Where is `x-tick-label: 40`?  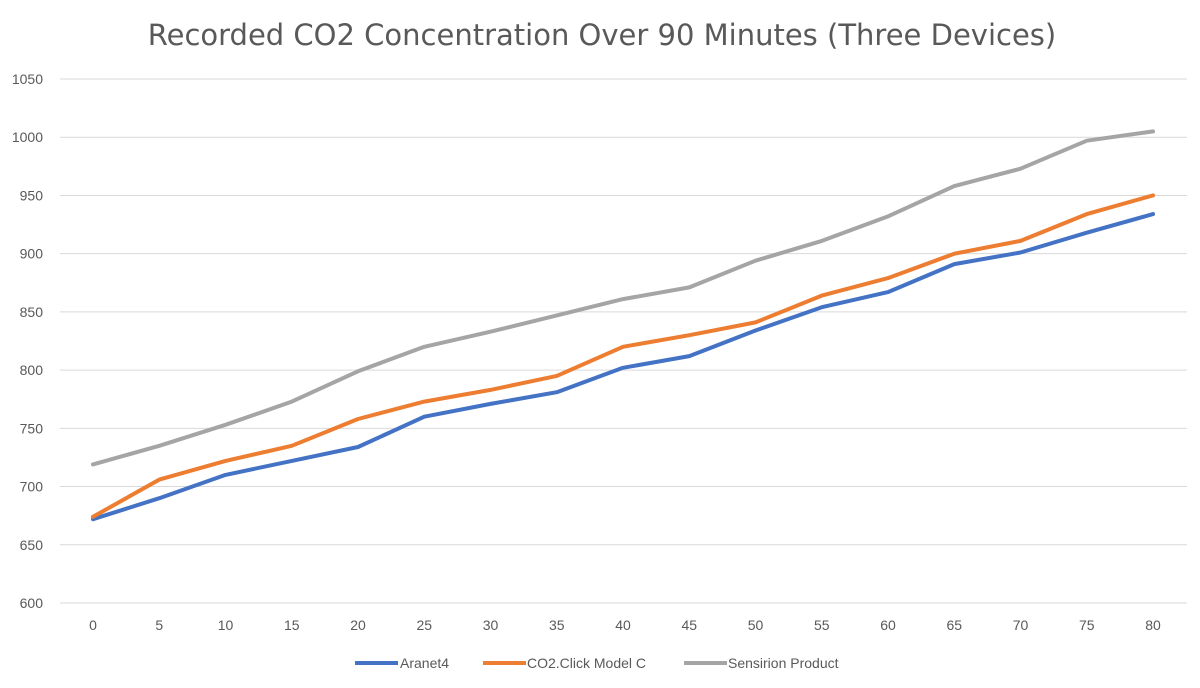 x-tick-label: 40 is located at coordinates (623, 625).